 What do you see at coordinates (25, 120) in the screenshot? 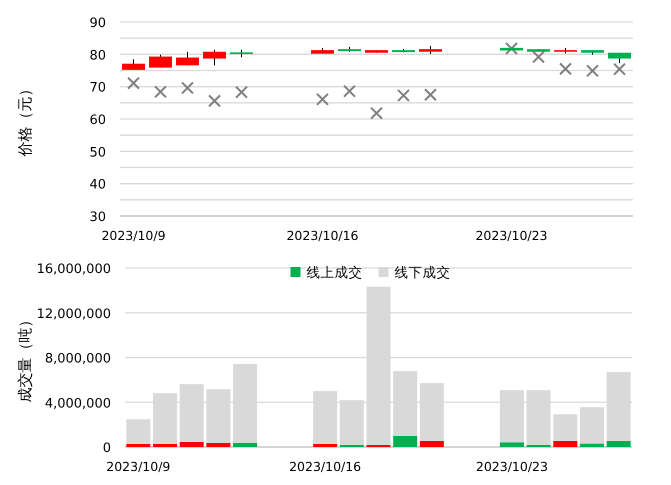
I see `y-axis-title: 价格（元）` at bounding box center [25, 120].